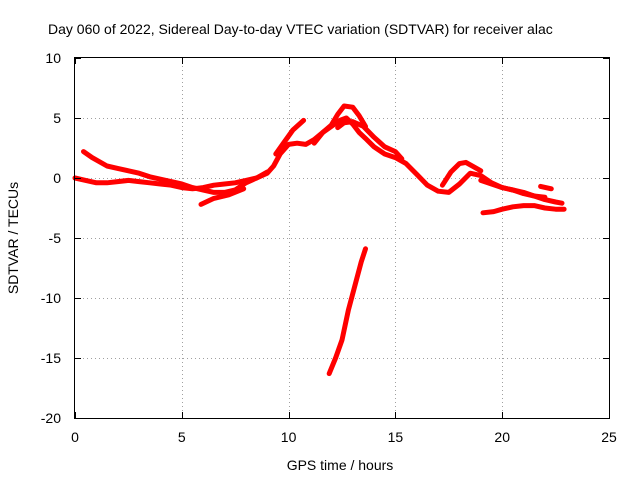  I want to click on y-tick-label: -10, so click(51, 298).